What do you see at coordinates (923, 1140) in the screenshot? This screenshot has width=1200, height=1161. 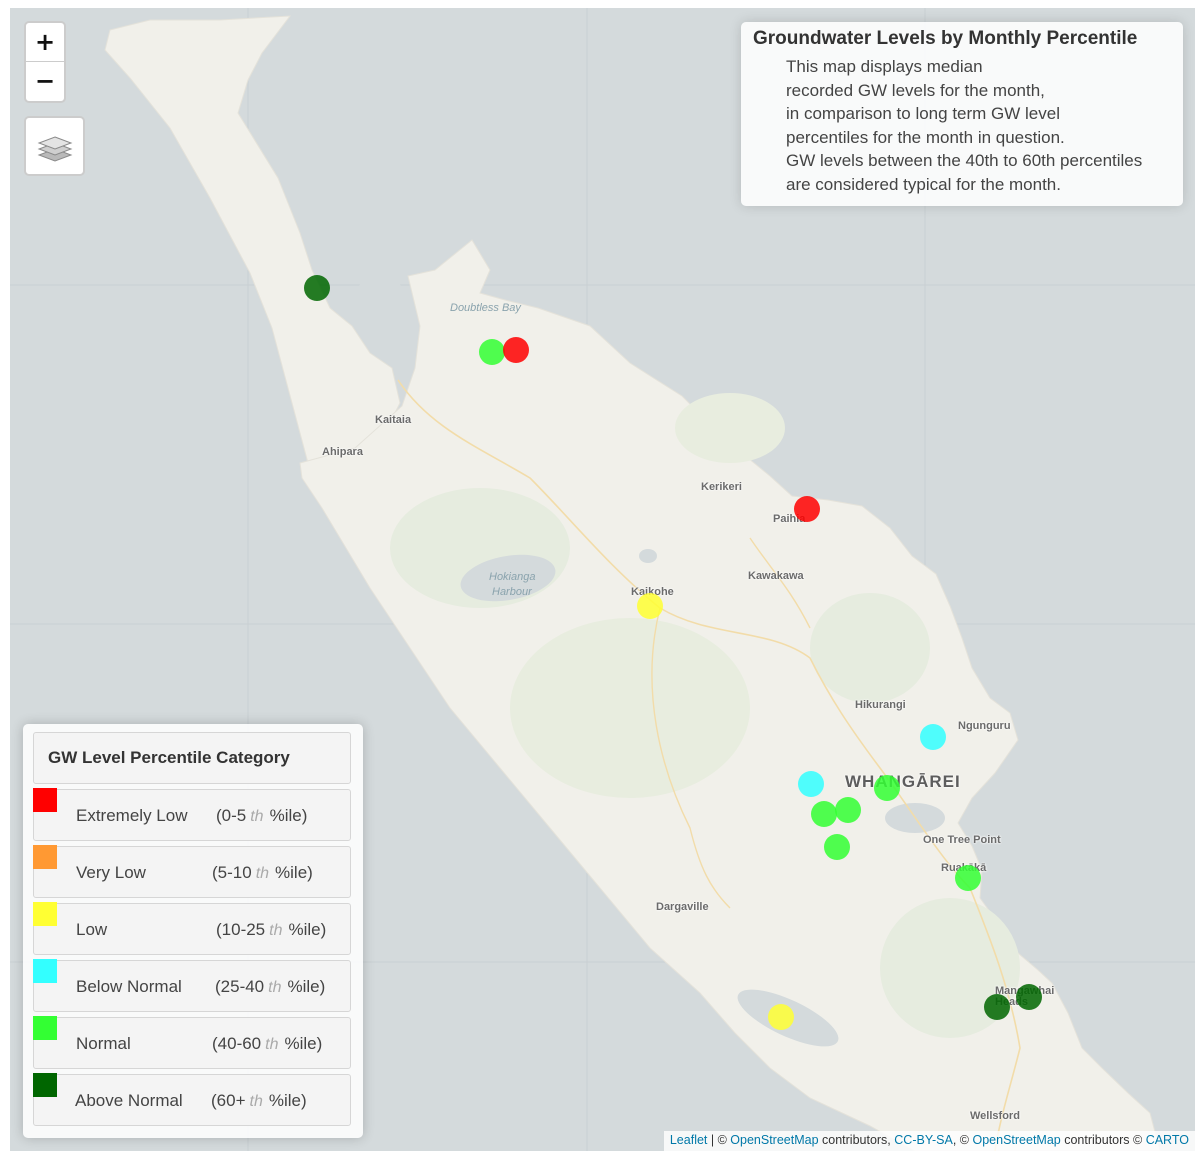 I see `cc-by-sa-link: CC-BY-SA` at bounding box center [923, 1140].